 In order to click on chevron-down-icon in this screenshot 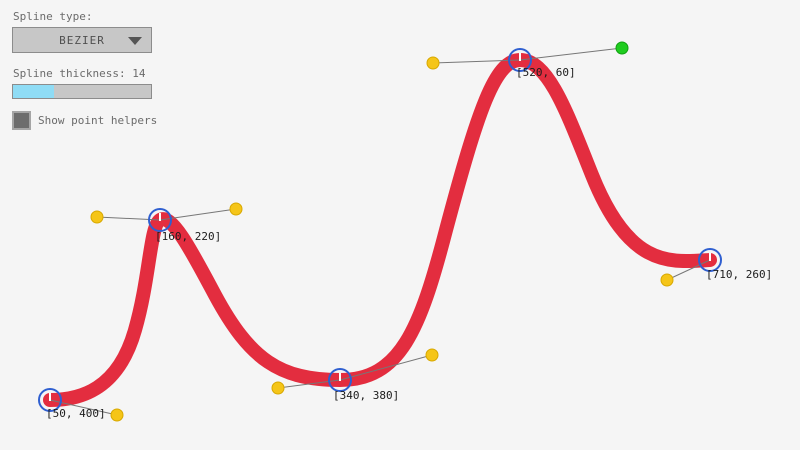, I will do `click(135, 41)`.